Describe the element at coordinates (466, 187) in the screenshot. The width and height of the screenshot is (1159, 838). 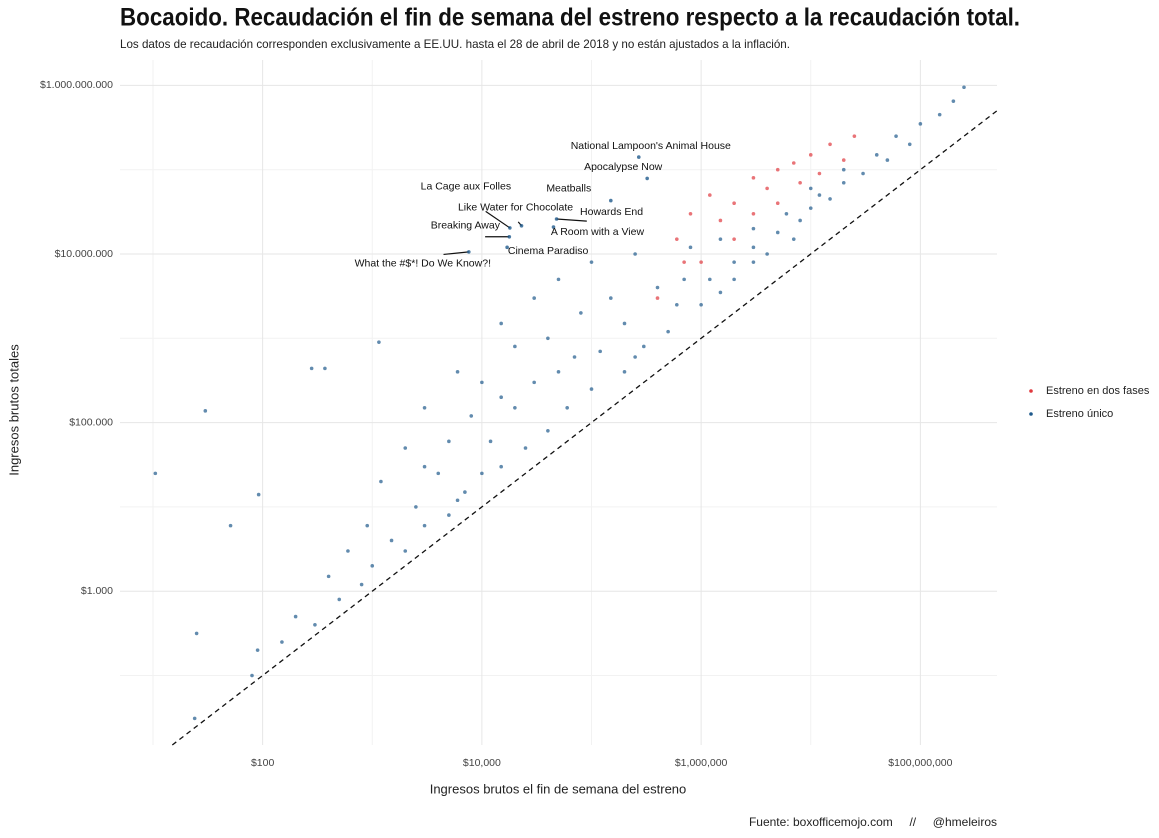
I see `annotation-label: La Cage aux Folles` at that location.